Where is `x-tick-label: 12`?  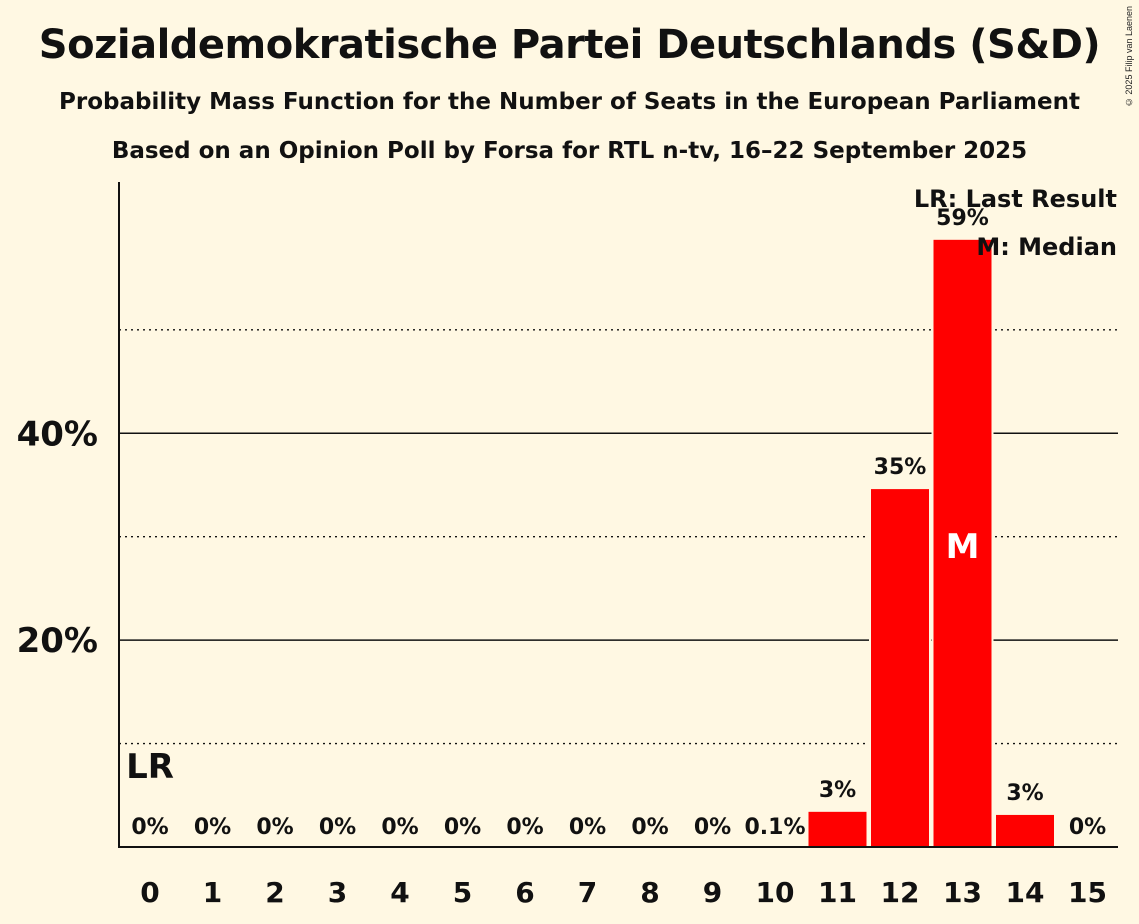
x-tick-label: 12 is located at coordinates (900, 892).